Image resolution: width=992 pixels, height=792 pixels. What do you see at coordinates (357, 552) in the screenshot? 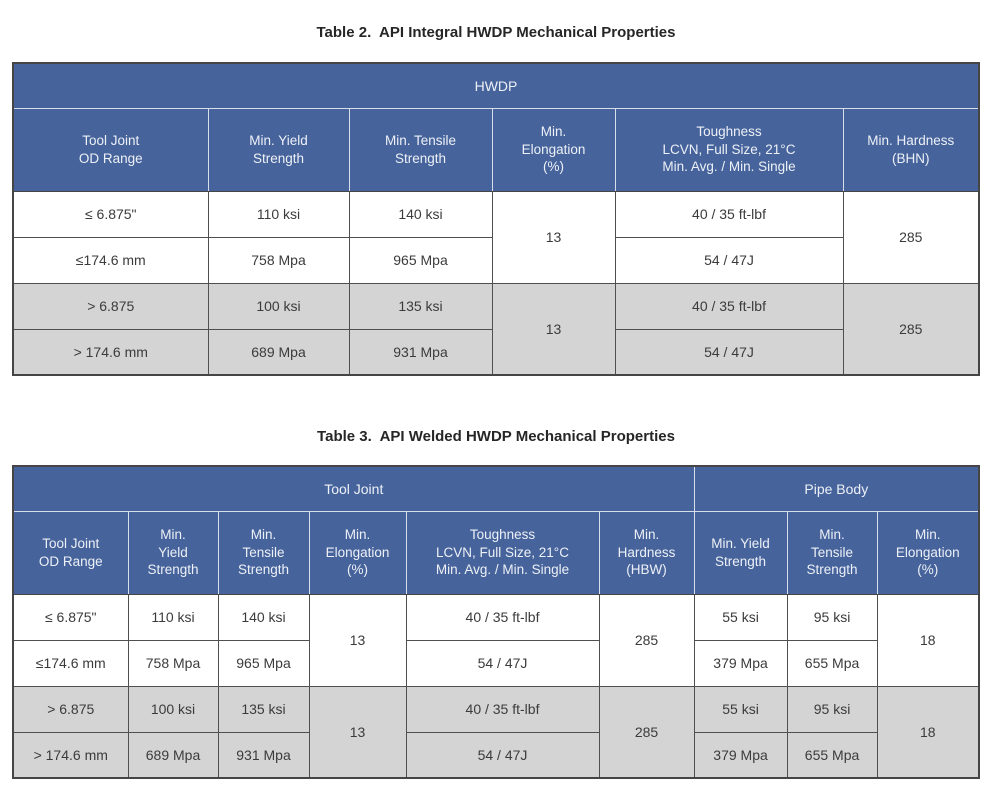
I see `col-header-tj-min-elongation: Min. Elongation (%)` at bounding box center [357, 552].